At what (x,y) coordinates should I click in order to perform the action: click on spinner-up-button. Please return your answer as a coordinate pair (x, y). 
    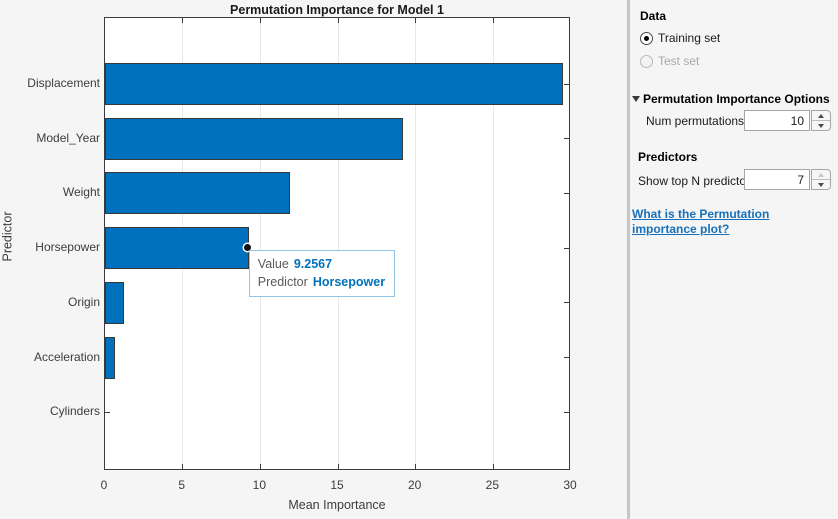
    Looking at the image, I should click on (821, 116).